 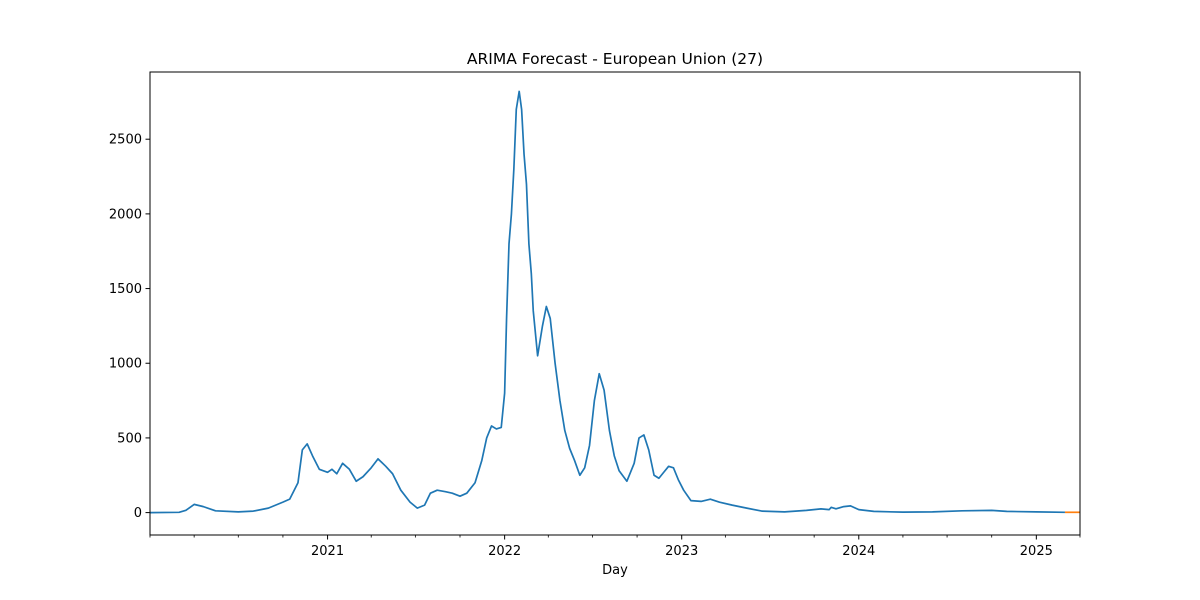 What do you see at coordinates (125, 364) in the screenshot?
I see `y-tick-label: 1000` at bounding box center [125, 364].